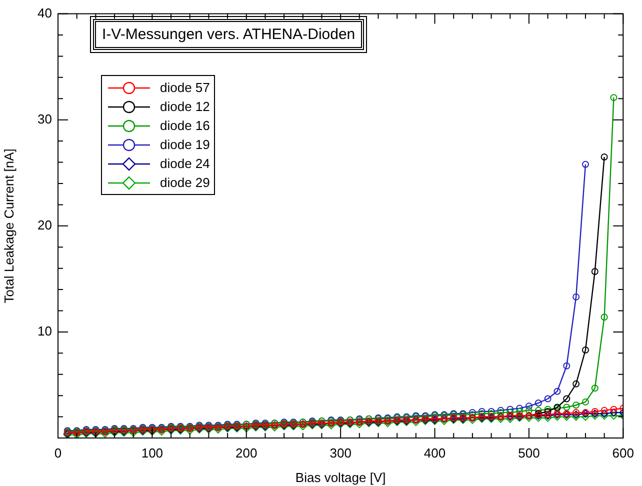 The width and height of the screenshot is (642, 486). Describe the element at coordinates (45, 224) in the screenshot. I see `y-tick-label: 20` at that location.